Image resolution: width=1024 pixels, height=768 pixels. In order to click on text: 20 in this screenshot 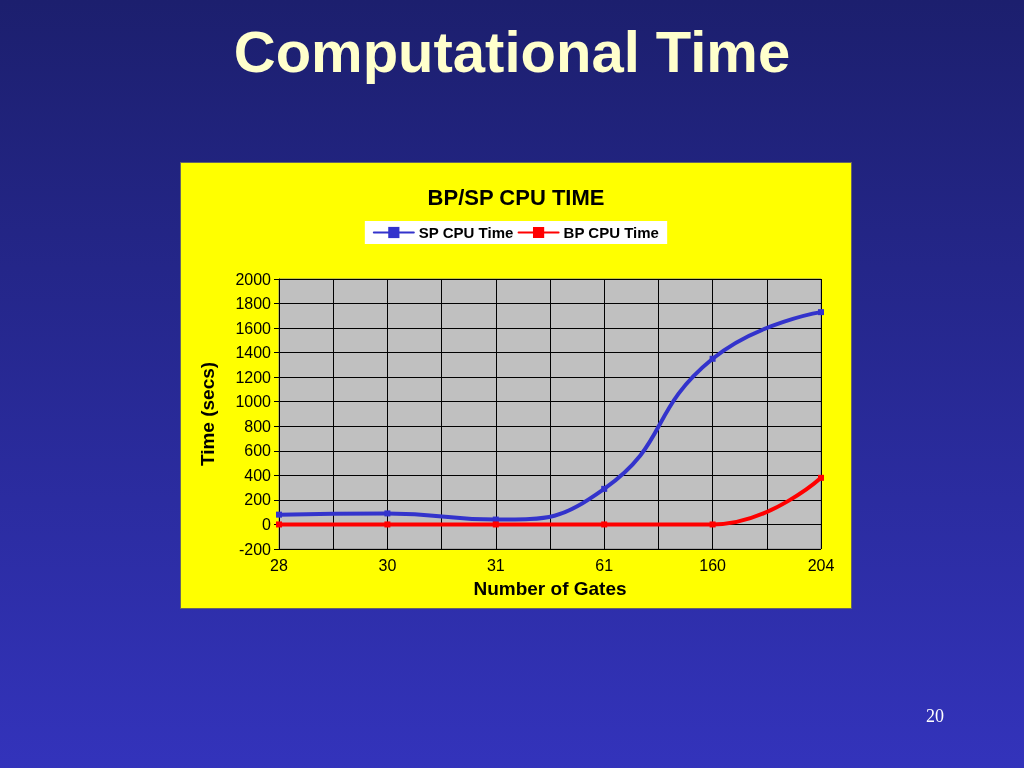, I will do `click(935, 716)`.